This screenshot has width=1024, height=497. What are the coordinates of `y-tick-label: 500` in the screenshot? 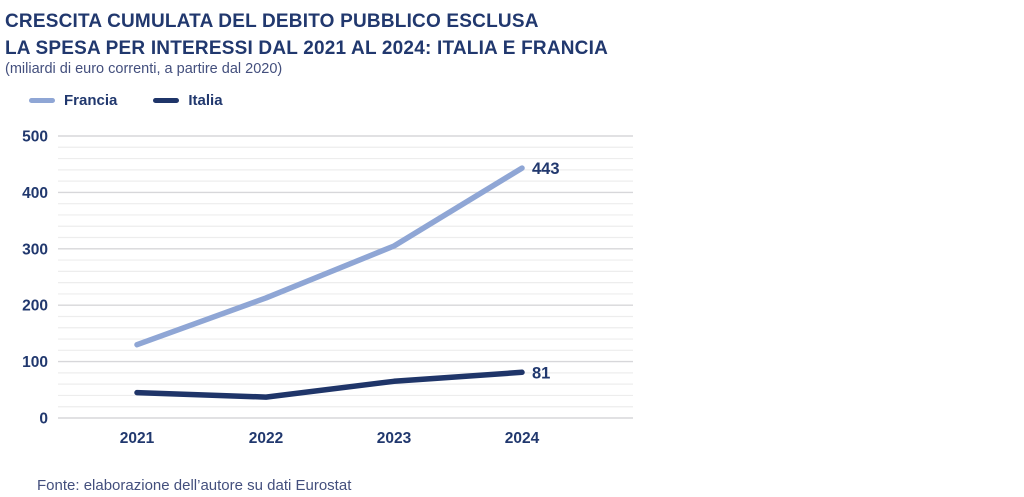 It's located at (35, 137).